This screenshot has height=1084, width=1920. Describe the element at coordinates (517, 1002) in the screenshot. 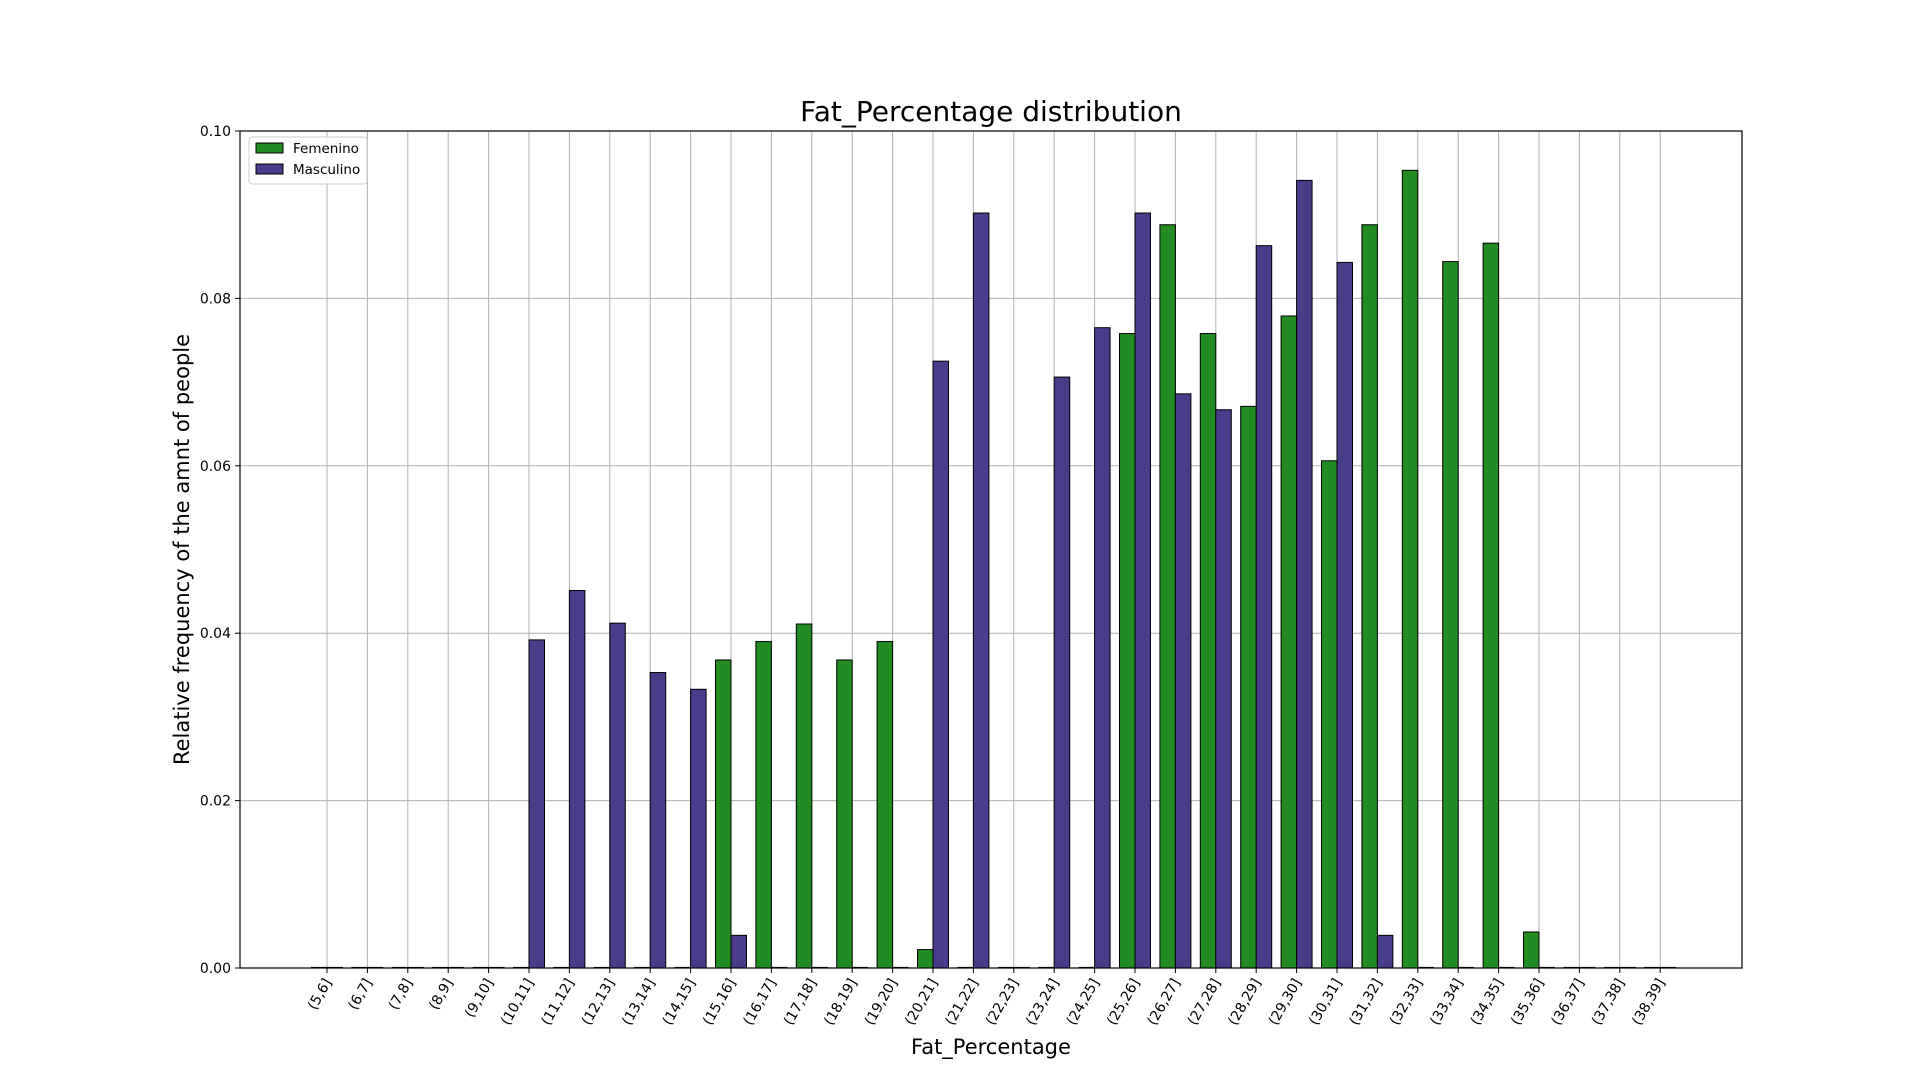

I see `x-tick-label: (10,11]` at that location.